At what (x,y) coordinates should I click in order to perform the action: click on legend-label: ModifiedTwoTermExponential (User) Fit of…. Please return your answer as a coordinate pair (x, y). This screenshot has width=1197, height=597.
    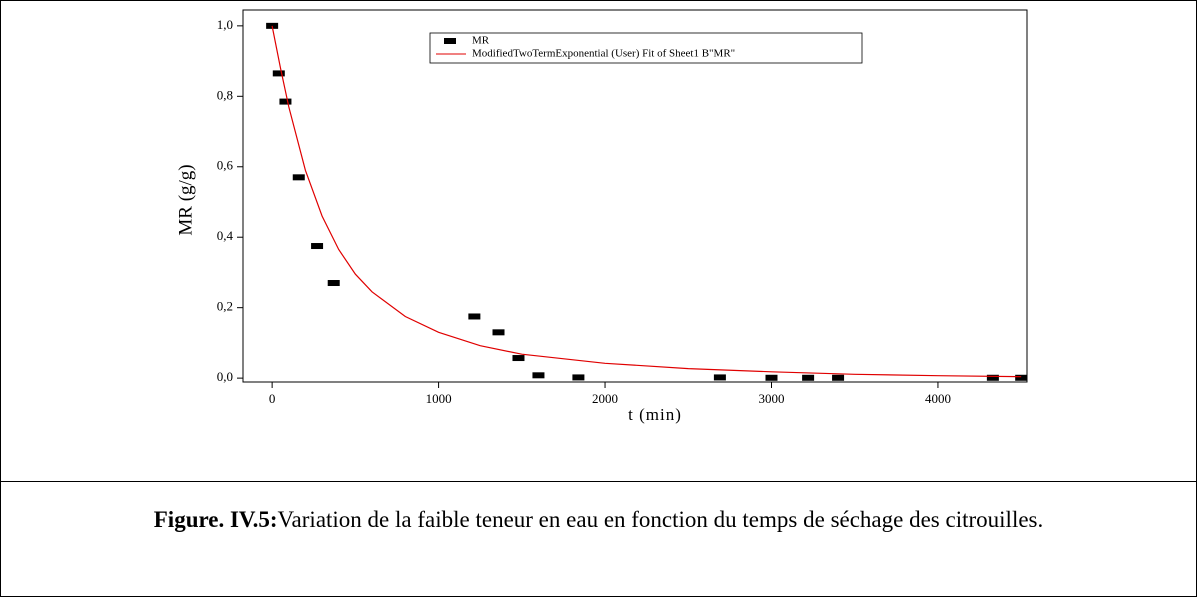
    Looking at the image, I should click on (603, 54).